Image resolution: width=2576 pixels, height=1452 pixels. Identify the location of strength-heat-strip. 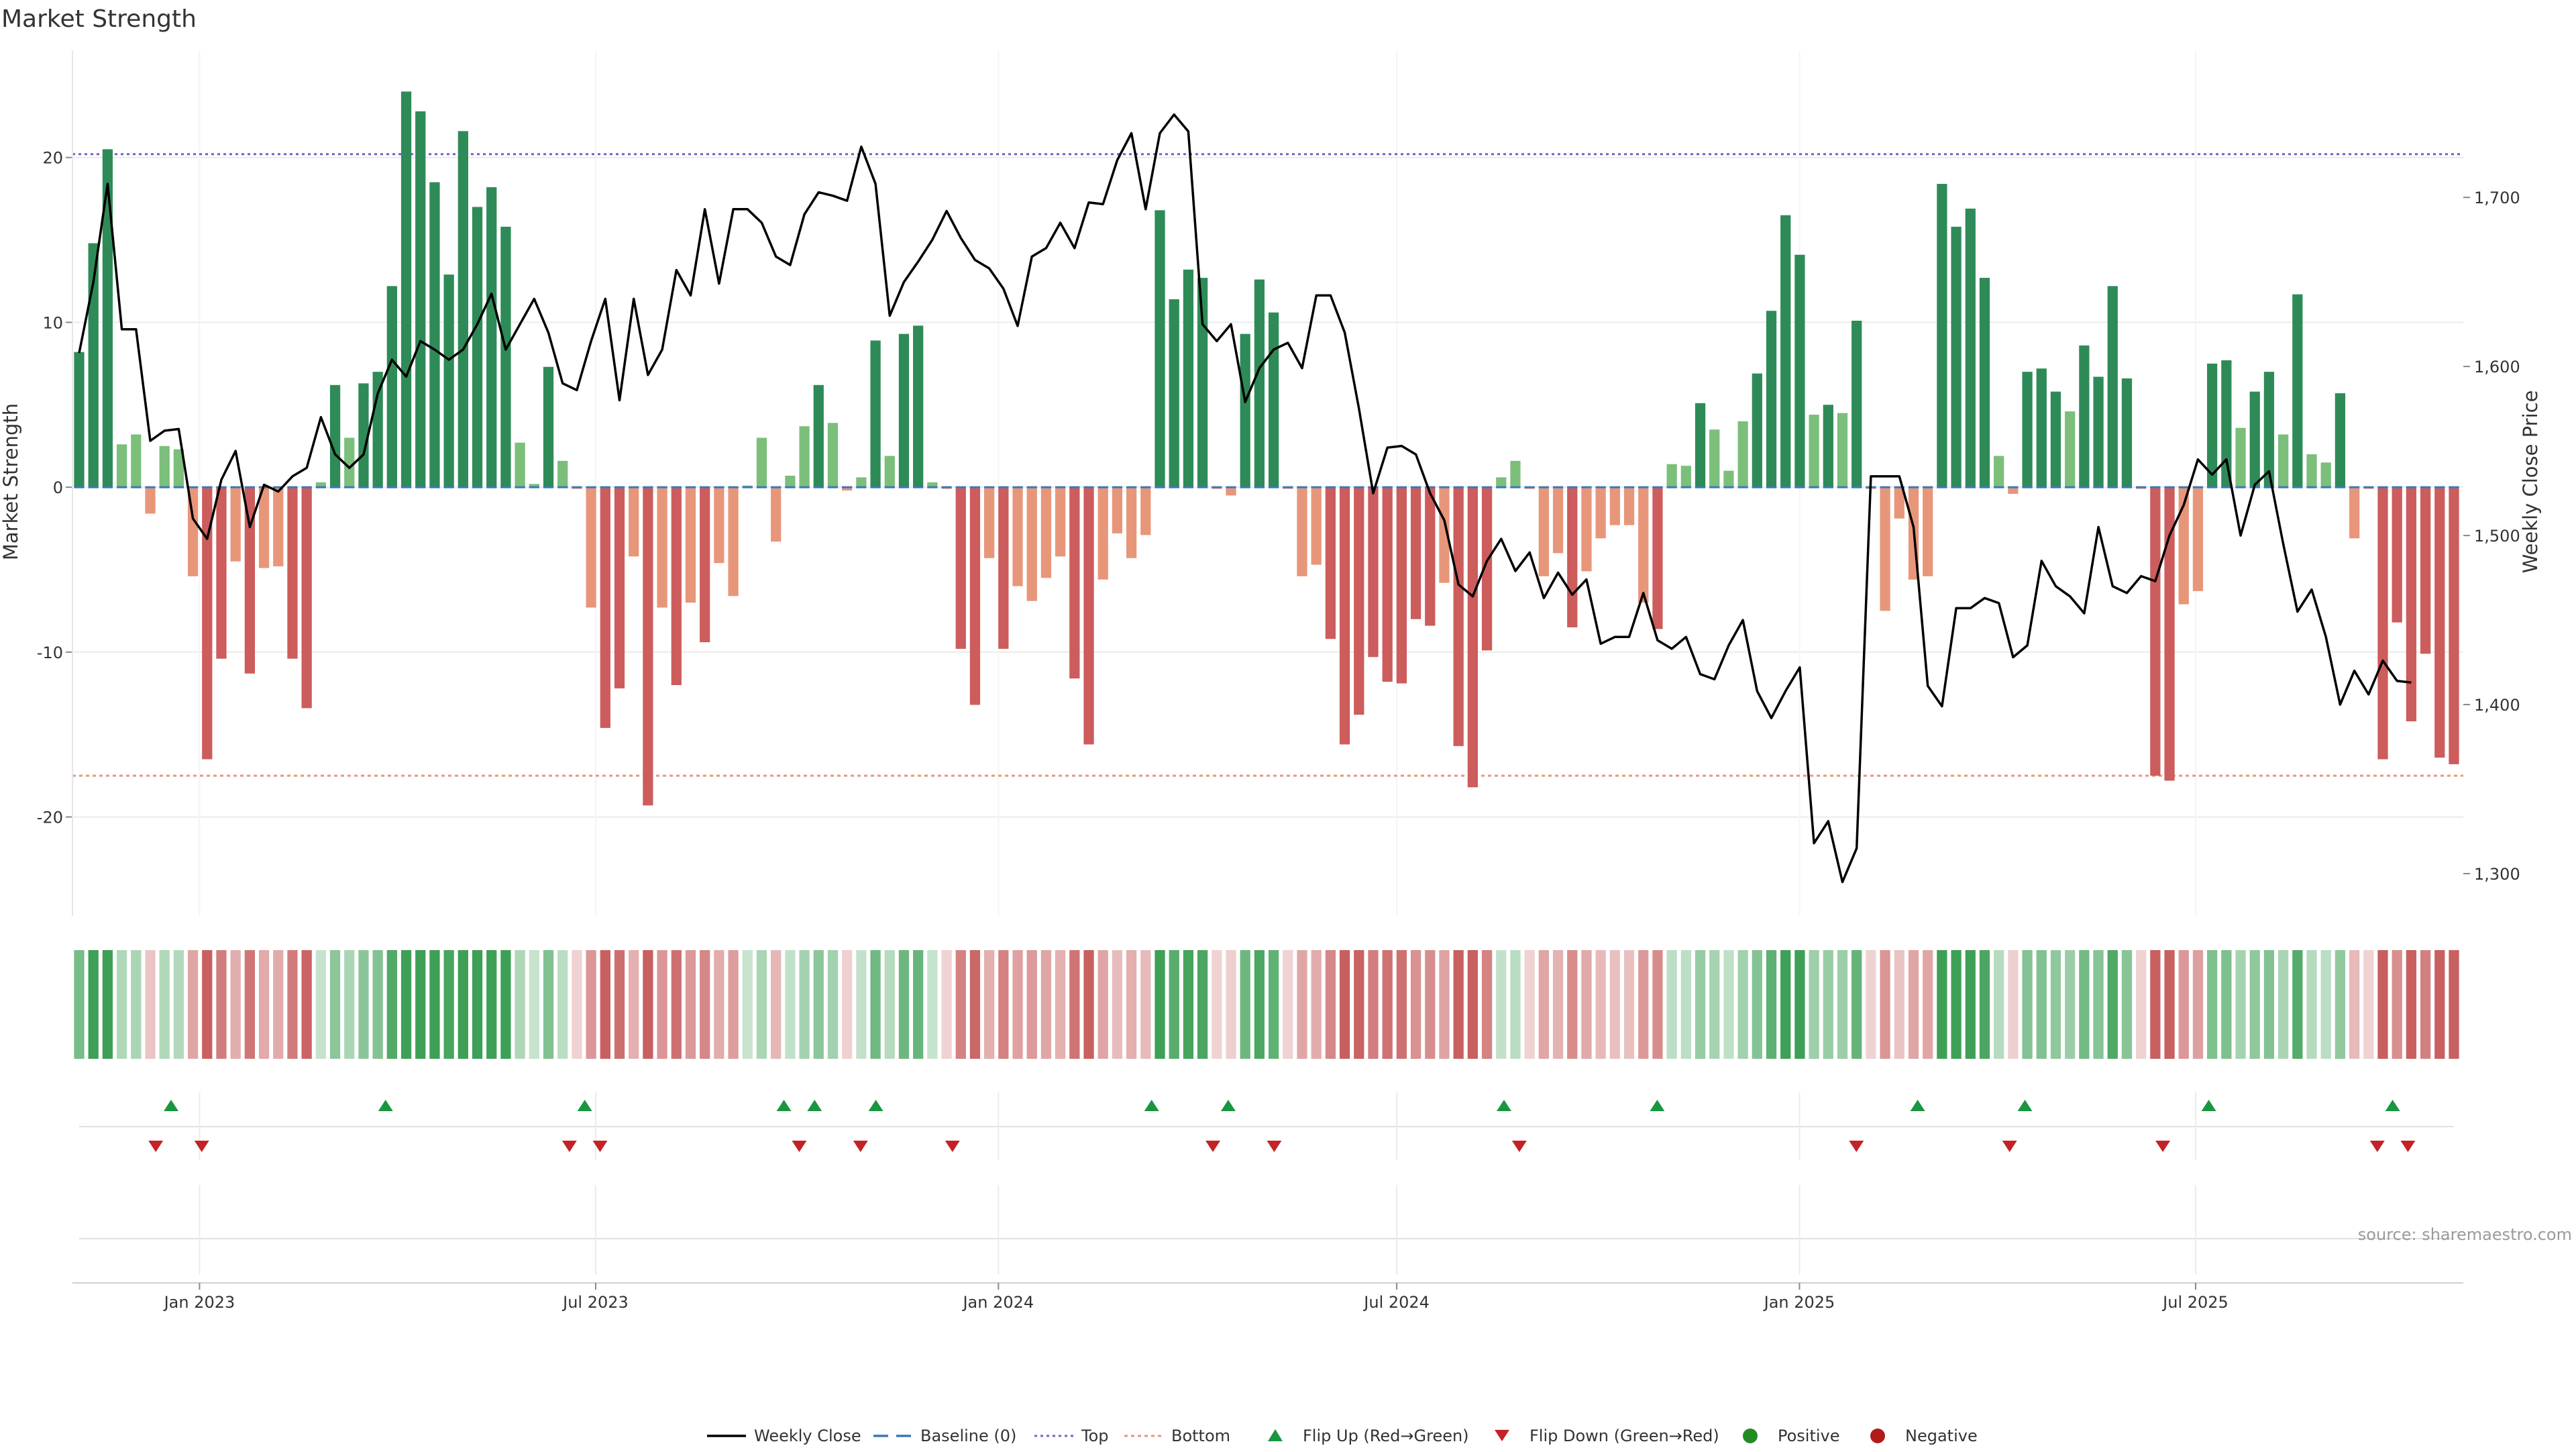
(1266, 1005).